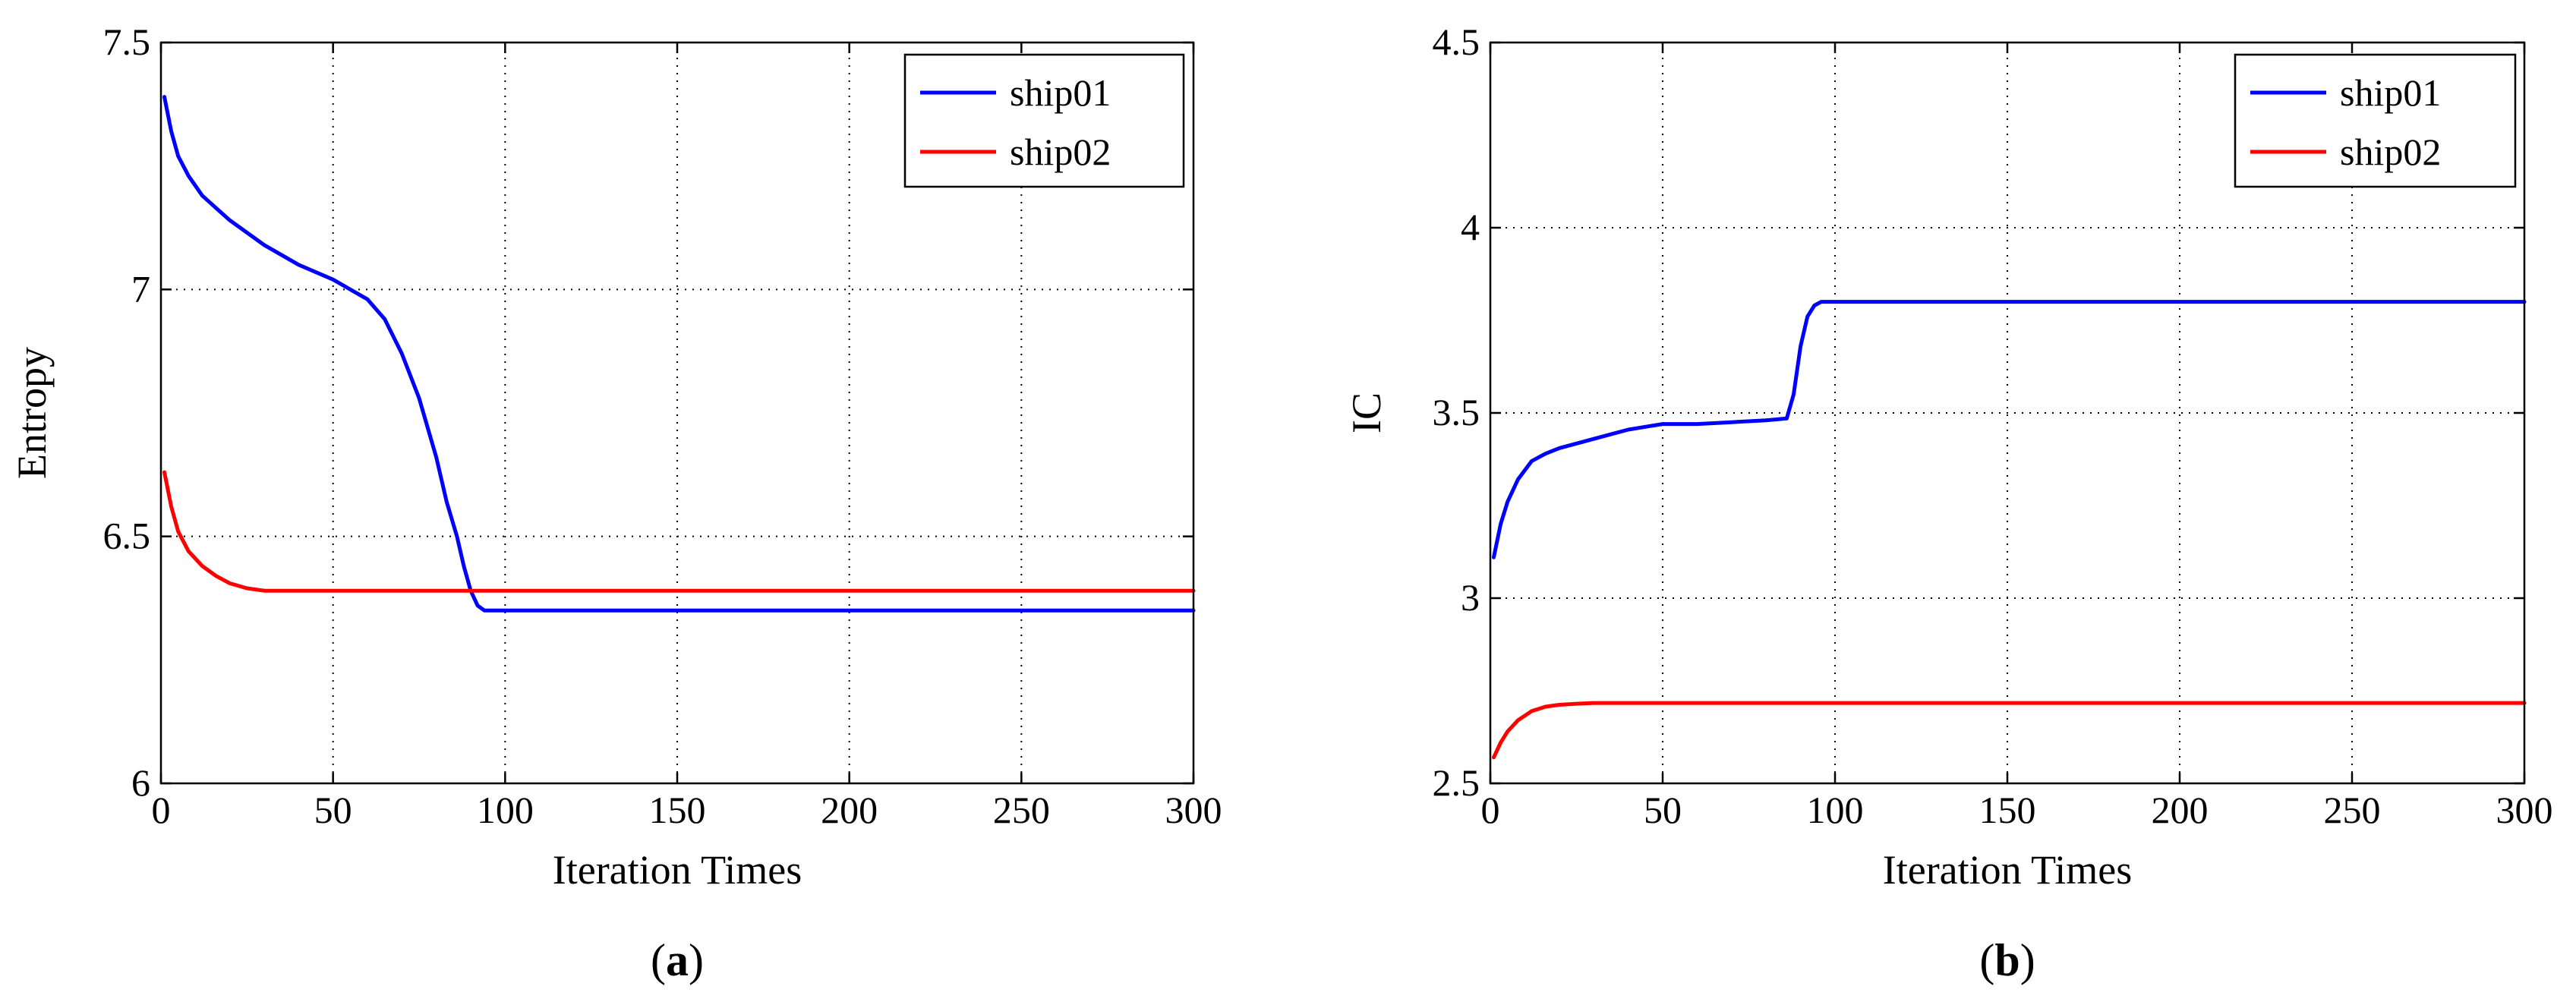 The width and height of the screenshot is (2576, 1005). I want to click on y-tick-label: 3, so click(1470, 597).